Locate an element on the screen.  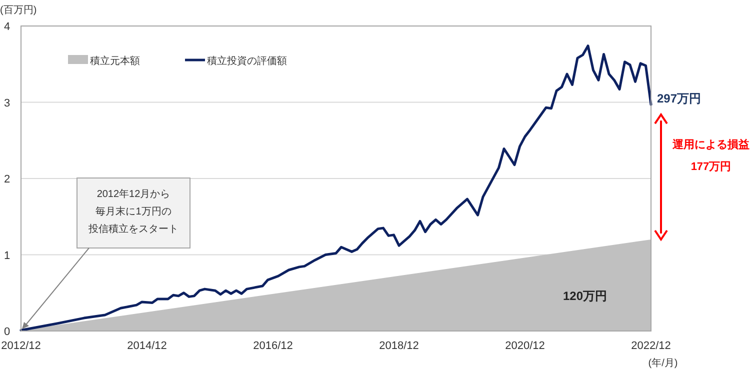
x-tick-label: 2022/12 is located at coordinates (651, 346).